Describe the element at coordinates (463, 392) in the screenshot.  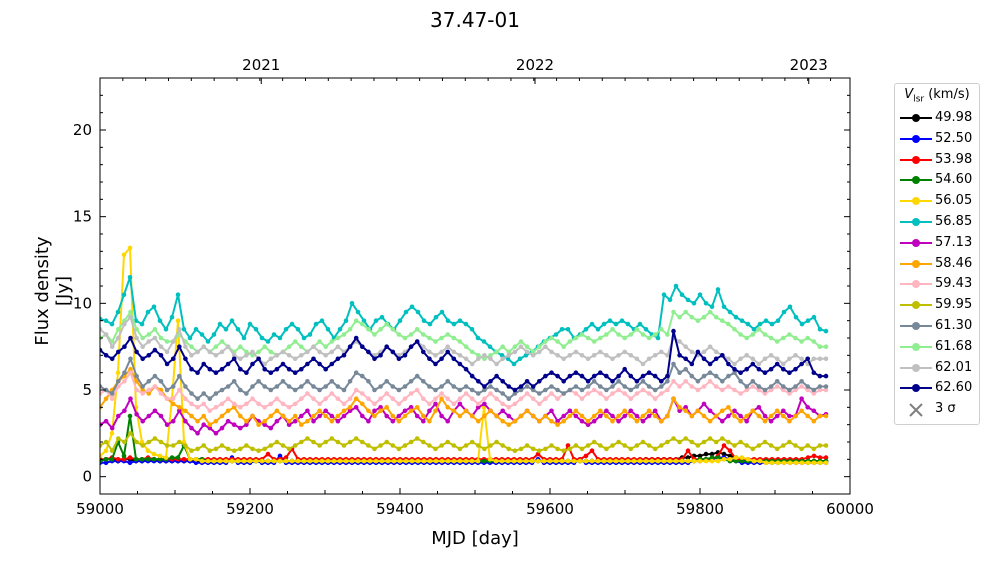
I see `series-line` at that location.